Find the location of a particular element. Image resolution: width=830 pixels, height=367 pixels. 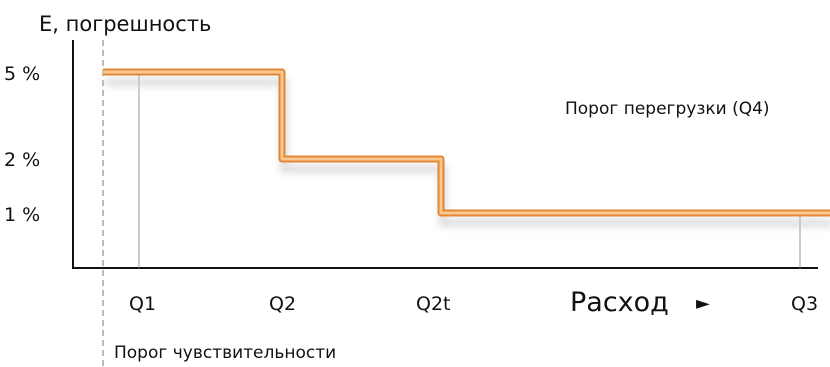

x-tick-q2: Q2 is located at coordinates (282, 304).